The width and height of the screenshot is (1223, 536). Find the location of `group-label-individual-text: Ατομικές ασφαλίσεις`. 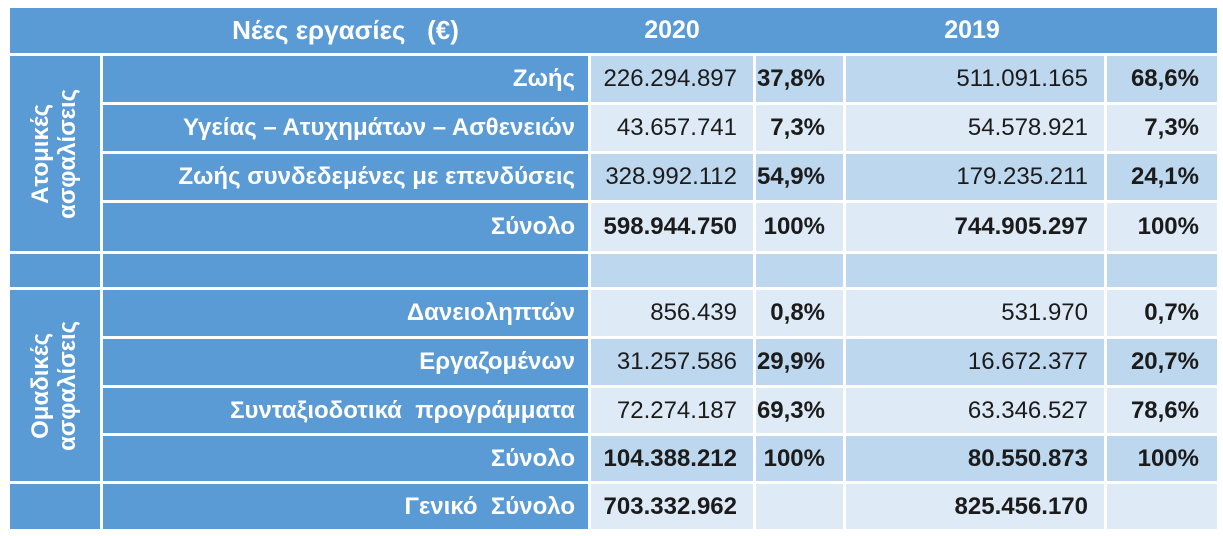

group-label-individual-text: Ατομικές ασφαλίσεις is located at coordinates (54, 153).